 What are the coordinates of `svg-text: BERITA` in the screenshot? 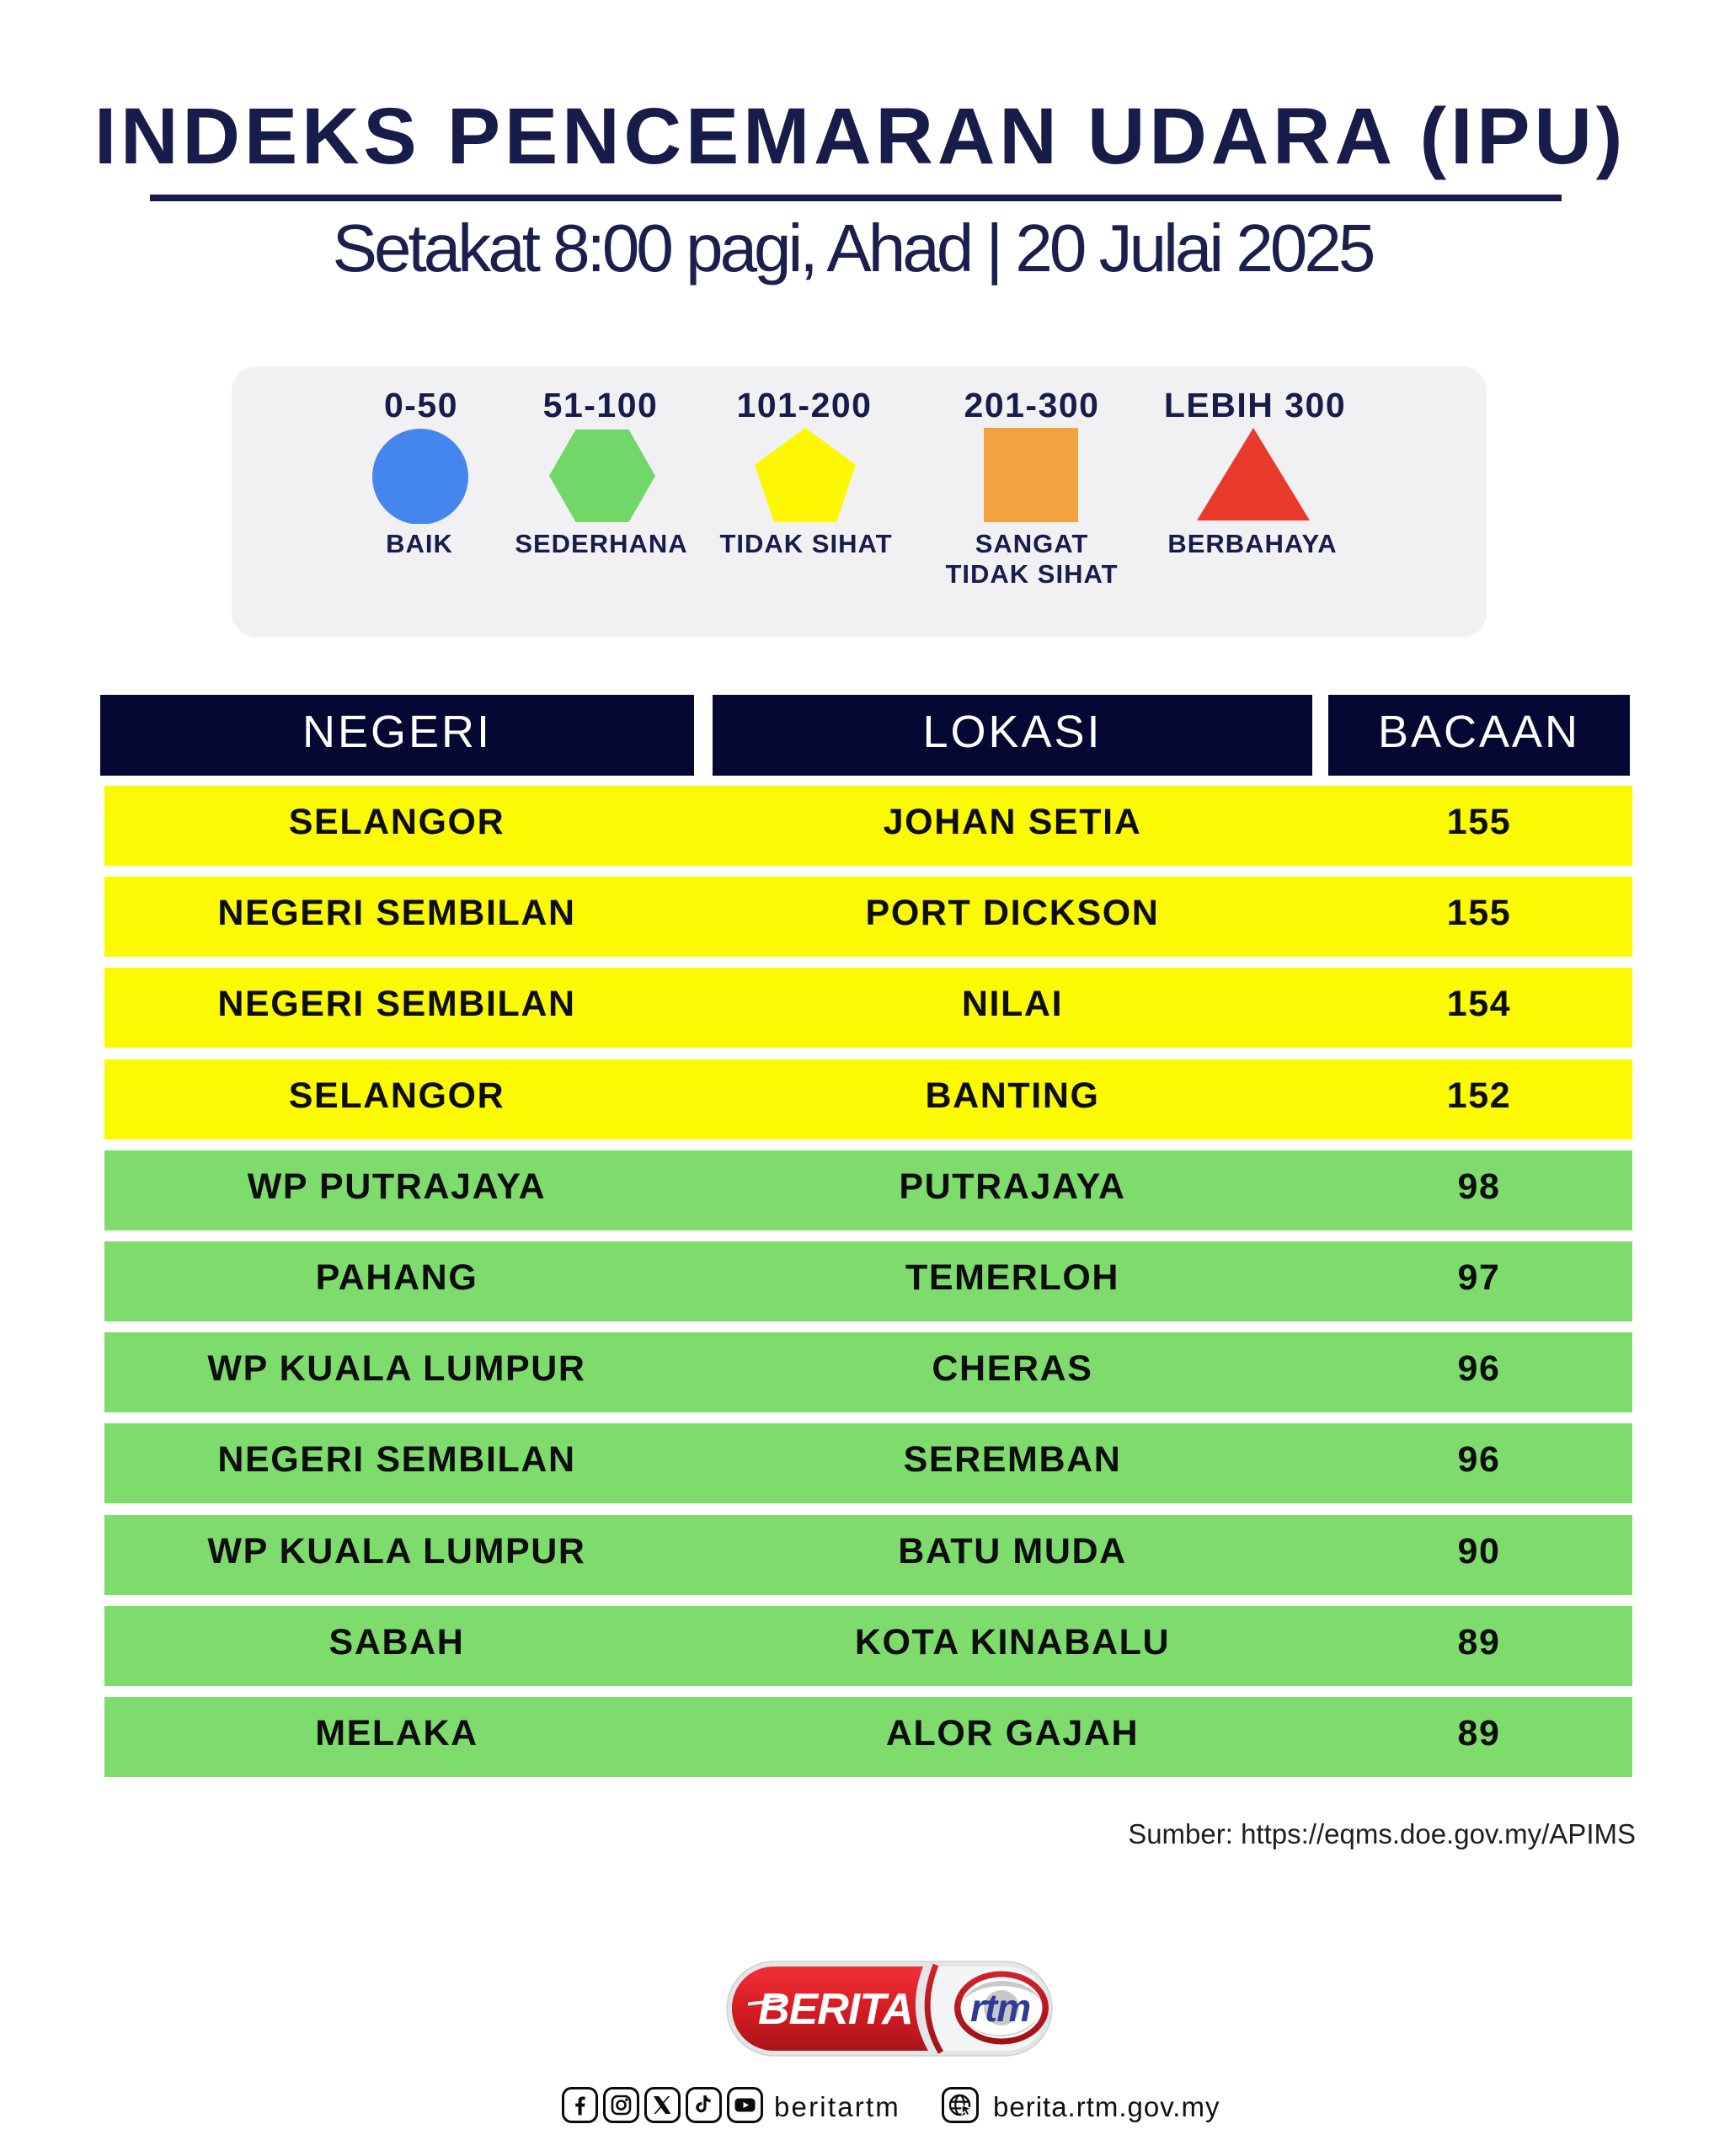 It's located at (835, 2009).